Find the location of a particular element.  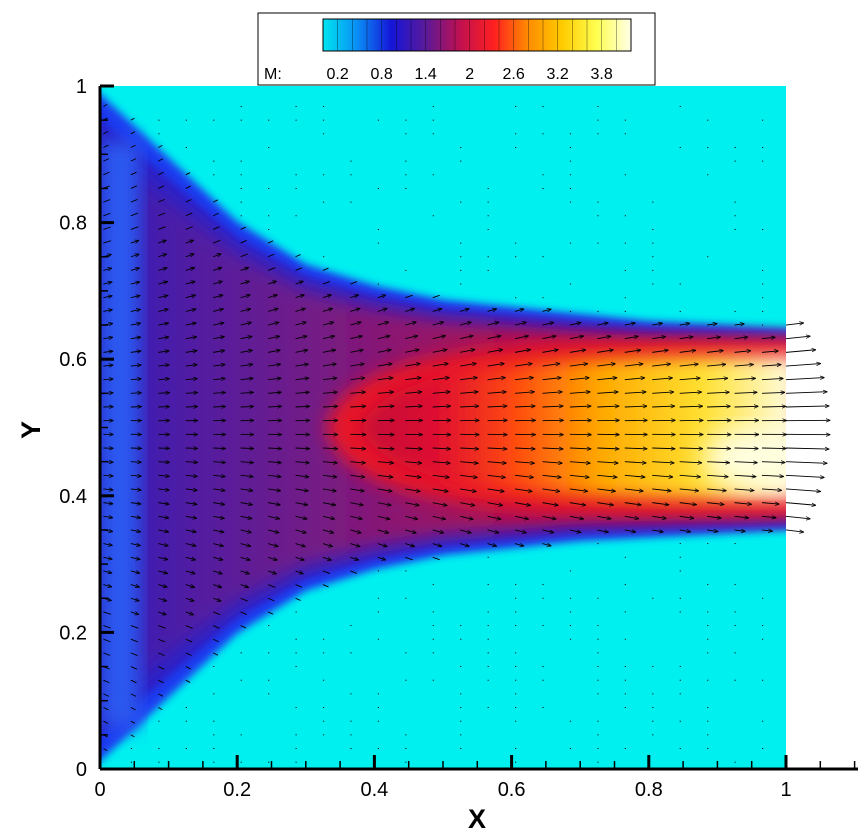

x-tick-label: 0.6 is located at coordinates (512, 790).